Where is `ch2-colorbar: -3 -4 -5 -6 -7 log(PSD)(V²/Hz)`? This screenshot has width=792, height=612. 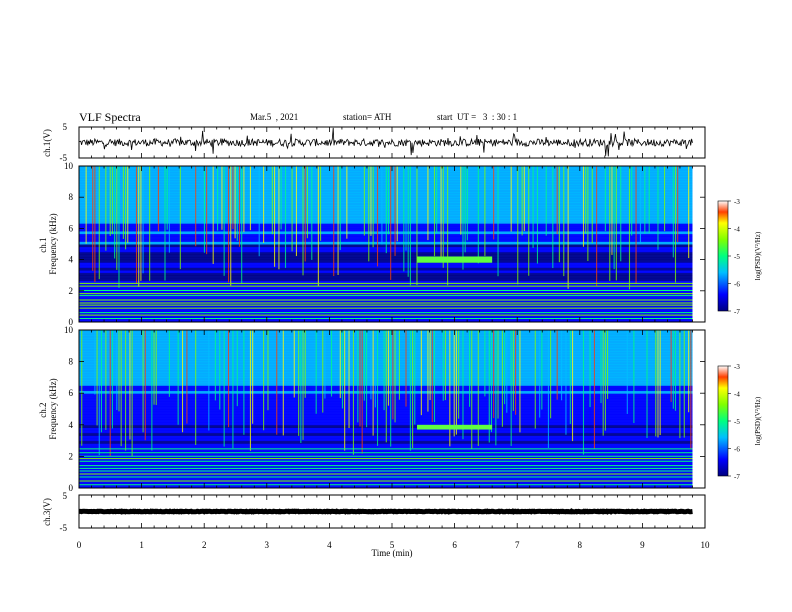
ch2-colorbar: -3 -4 -5 -6 -7 log(PSD)(V²/Hz) is located at coordinates (739, 422).